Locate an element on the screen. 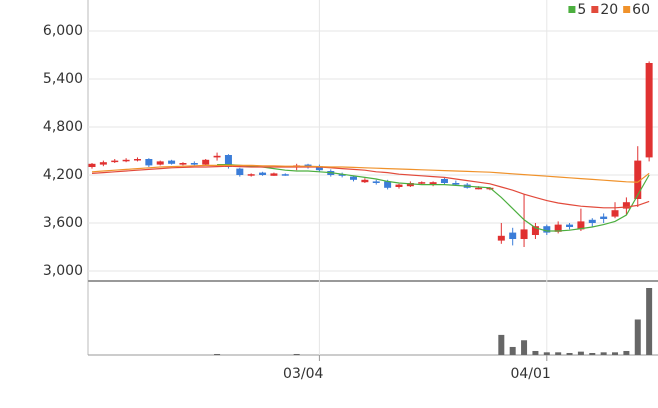  y-tick-label: 5,400 is located at coordinates (63, 79).